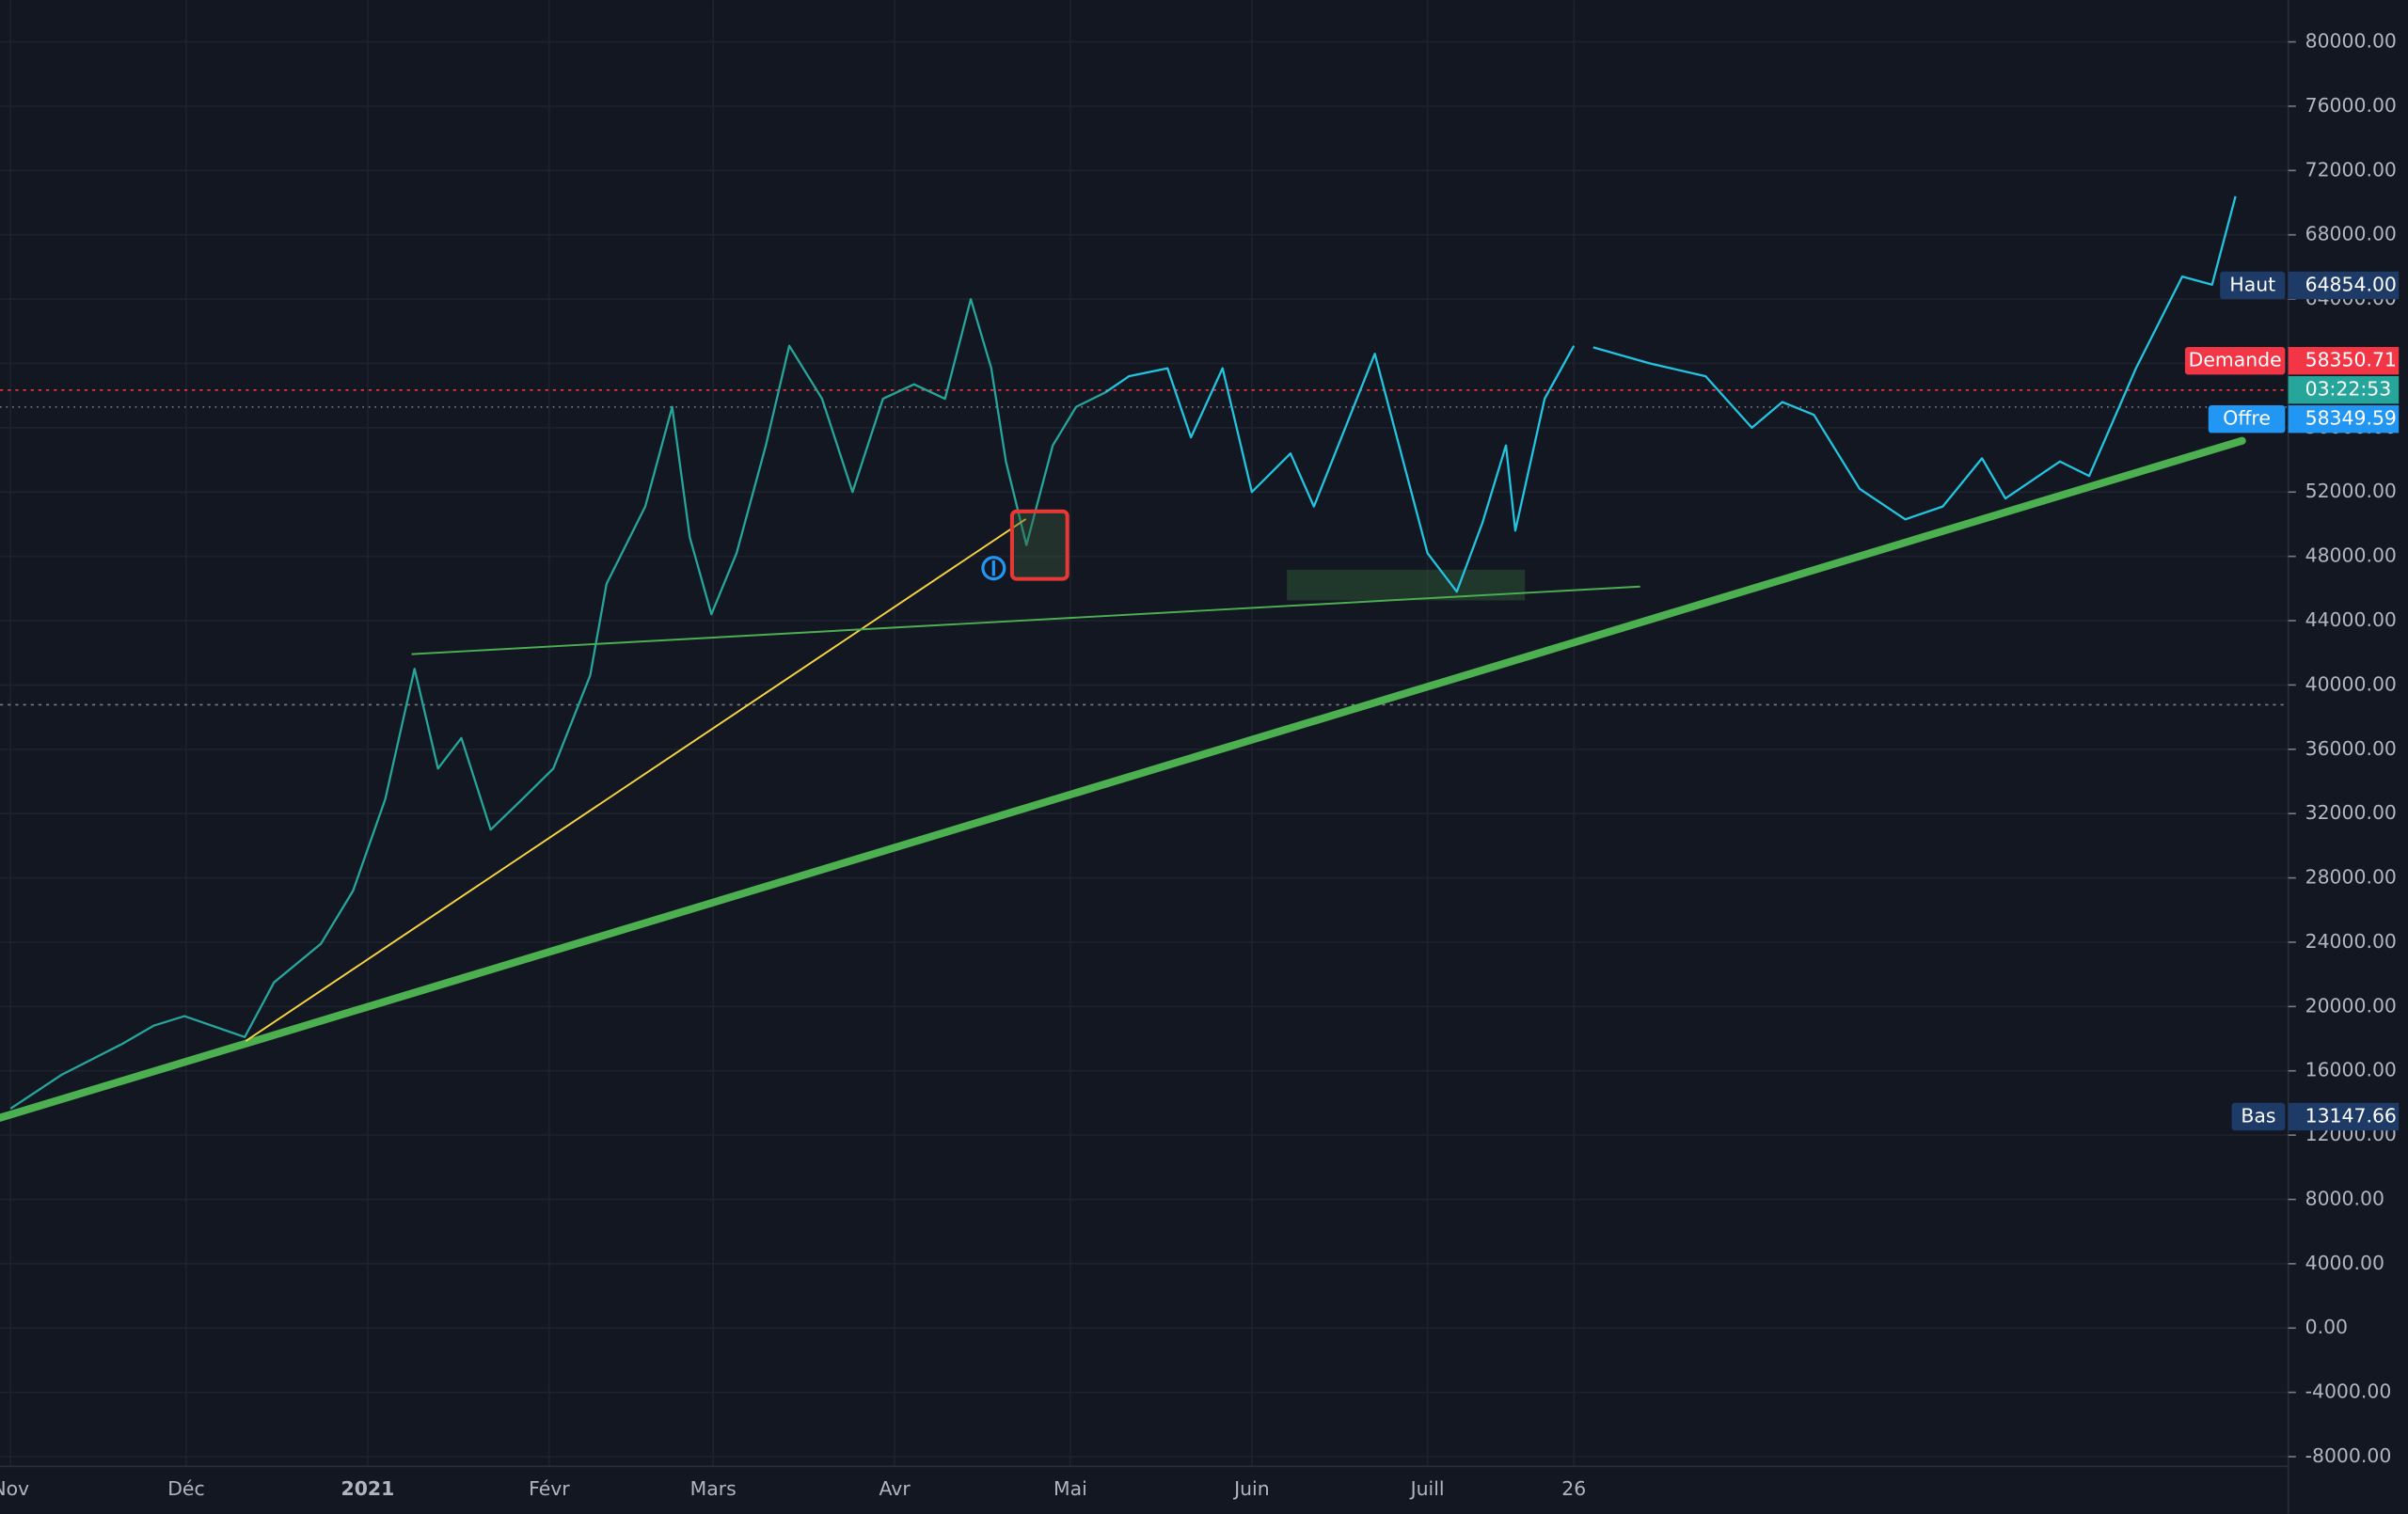 Image resolution: width=2408 pixels, height=1514 pixels. Describe the element at coordinates (1427, 1488) in the screenshot. I see `x-tick-label: Juill` at that location.